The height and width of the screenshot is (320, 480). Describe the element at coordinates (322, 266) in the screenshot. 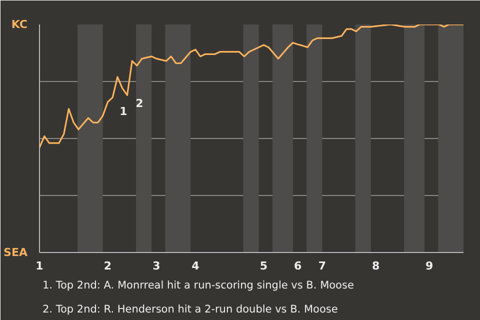

I see `x-tick-label: 7` at that location.